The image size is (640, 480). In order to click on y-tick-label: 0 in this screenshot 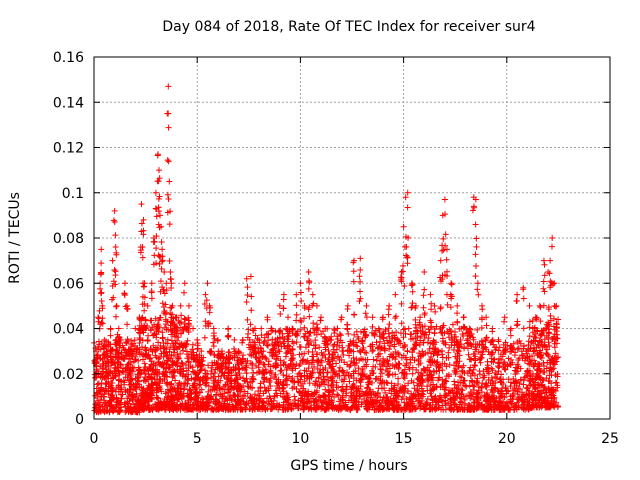, I will do `click(79, 420)`.